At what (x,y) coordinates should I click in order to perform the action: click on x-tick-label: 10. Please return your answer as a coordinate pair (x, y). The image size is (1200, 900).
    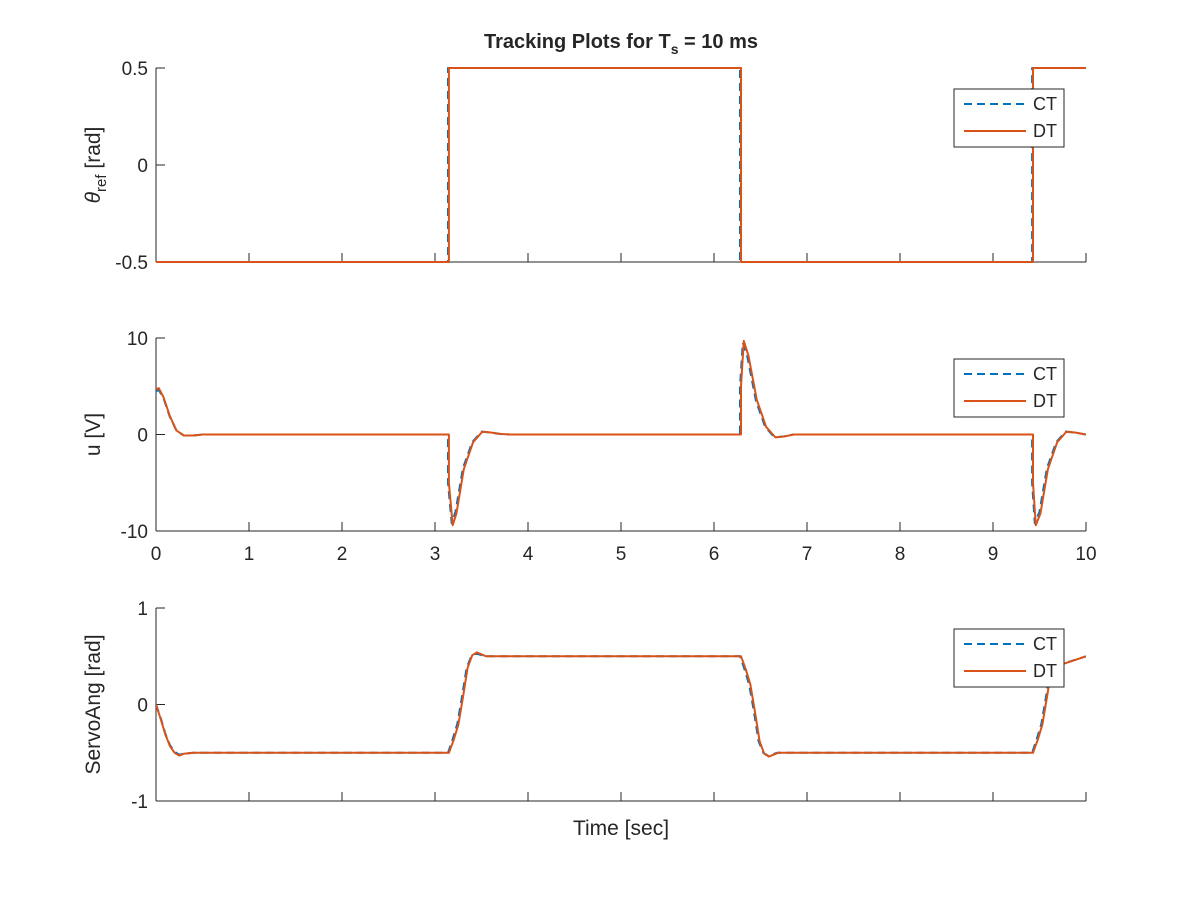
    Looking at the image, I should click on (1085, 554).